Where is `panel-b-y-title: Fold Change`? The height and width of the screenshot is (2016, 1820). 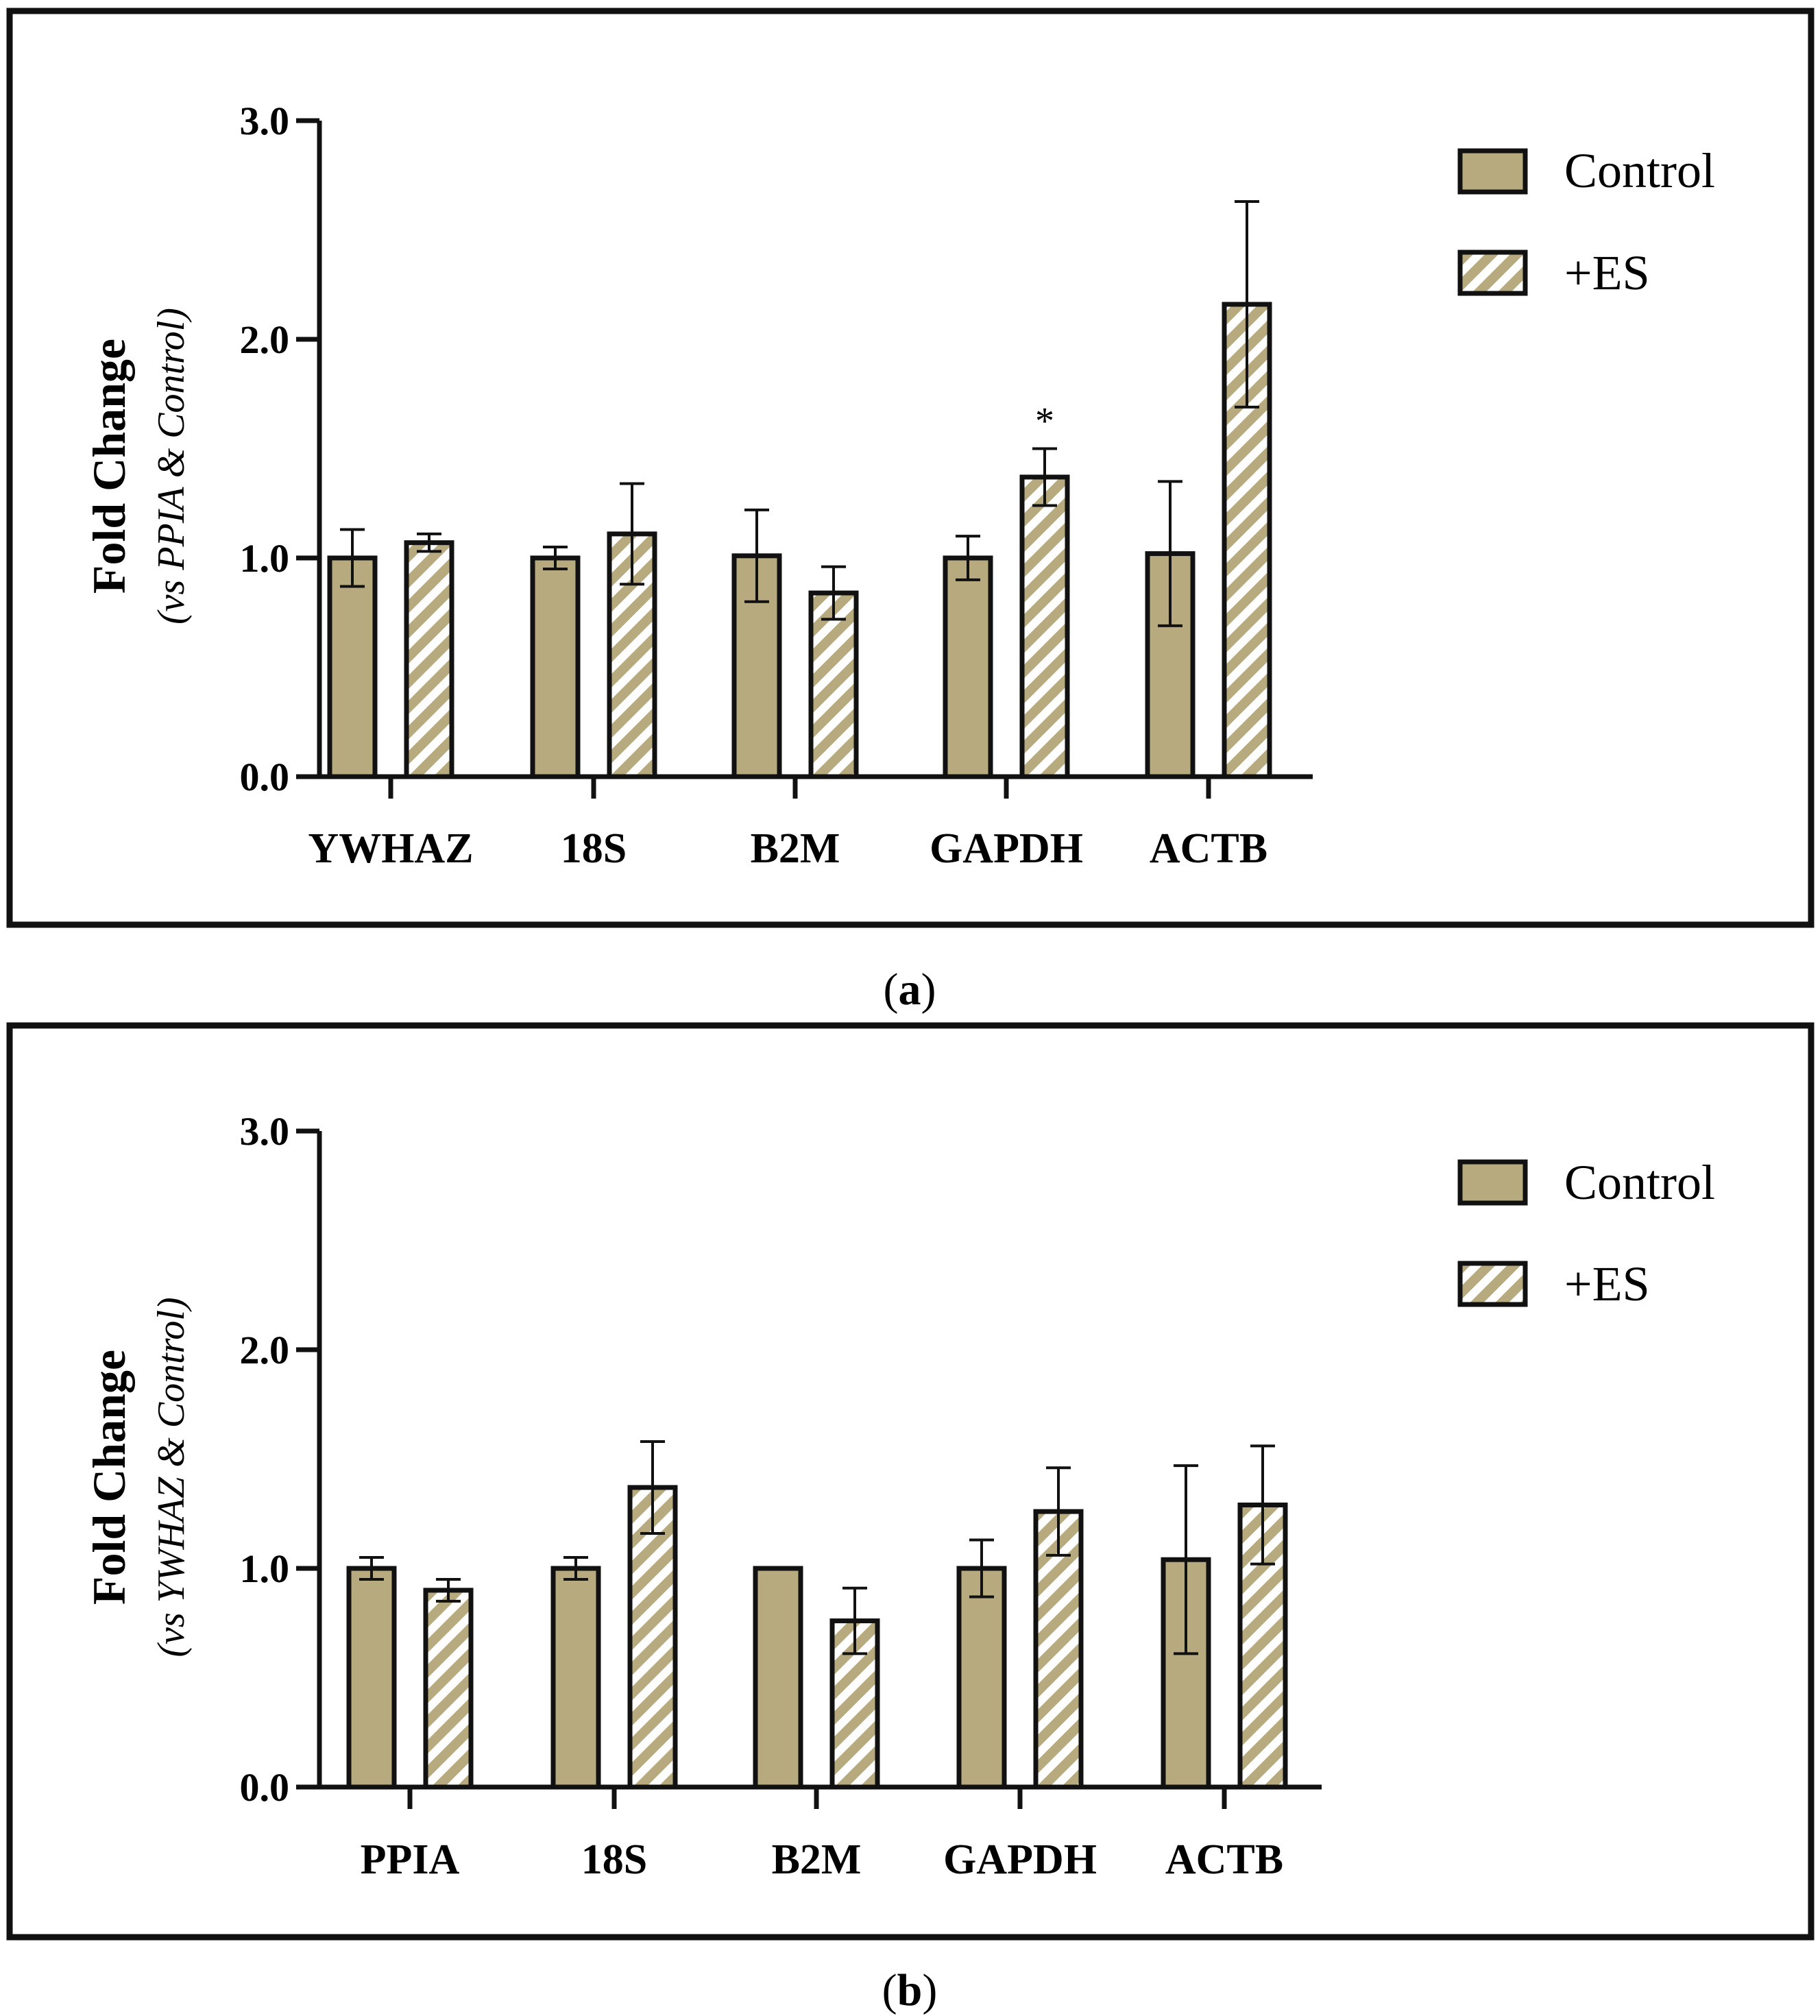
panel-b-y-title: Fold Change is located at coordinates (109, 1477).